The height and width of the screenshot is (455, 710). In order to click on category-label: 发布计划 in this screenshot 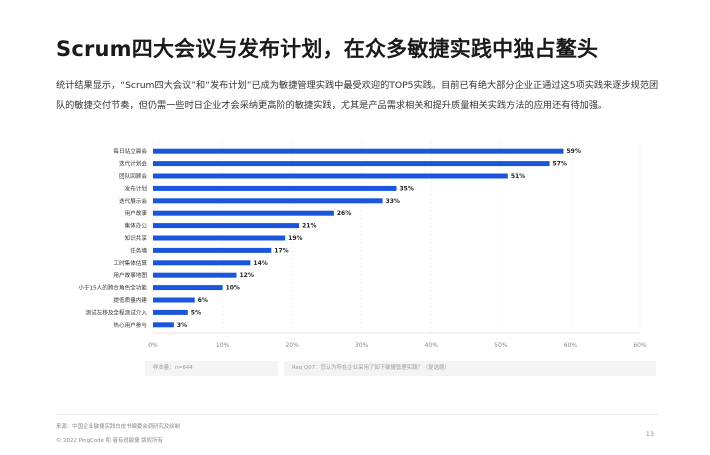, I will do `click(136, 188)`.